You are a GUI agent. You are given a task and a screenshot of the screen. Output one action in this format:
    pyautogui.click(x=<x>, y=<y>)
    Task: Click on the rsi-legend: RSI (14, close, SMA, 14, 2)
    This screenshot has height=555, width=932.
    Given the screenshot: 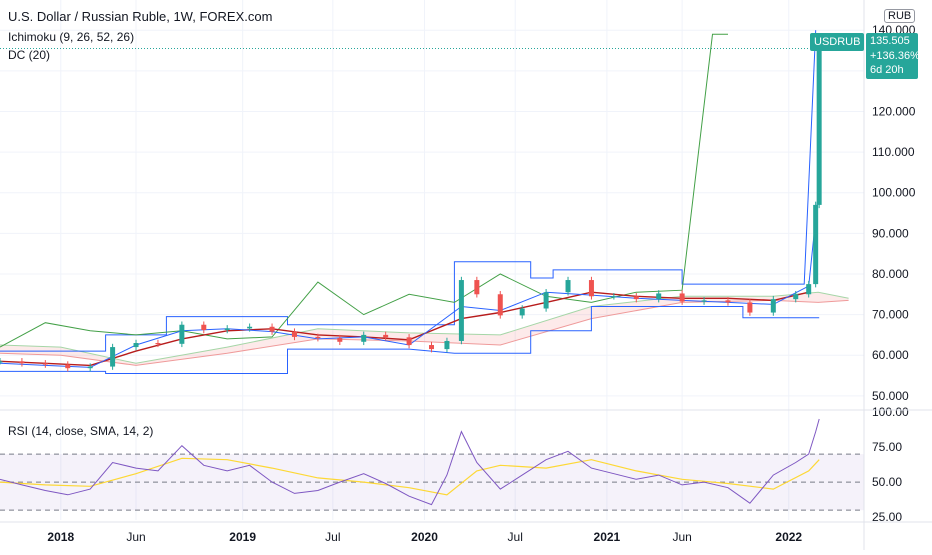 What is the action you would take?
    pyautogui.click(x=81, y=431)
    